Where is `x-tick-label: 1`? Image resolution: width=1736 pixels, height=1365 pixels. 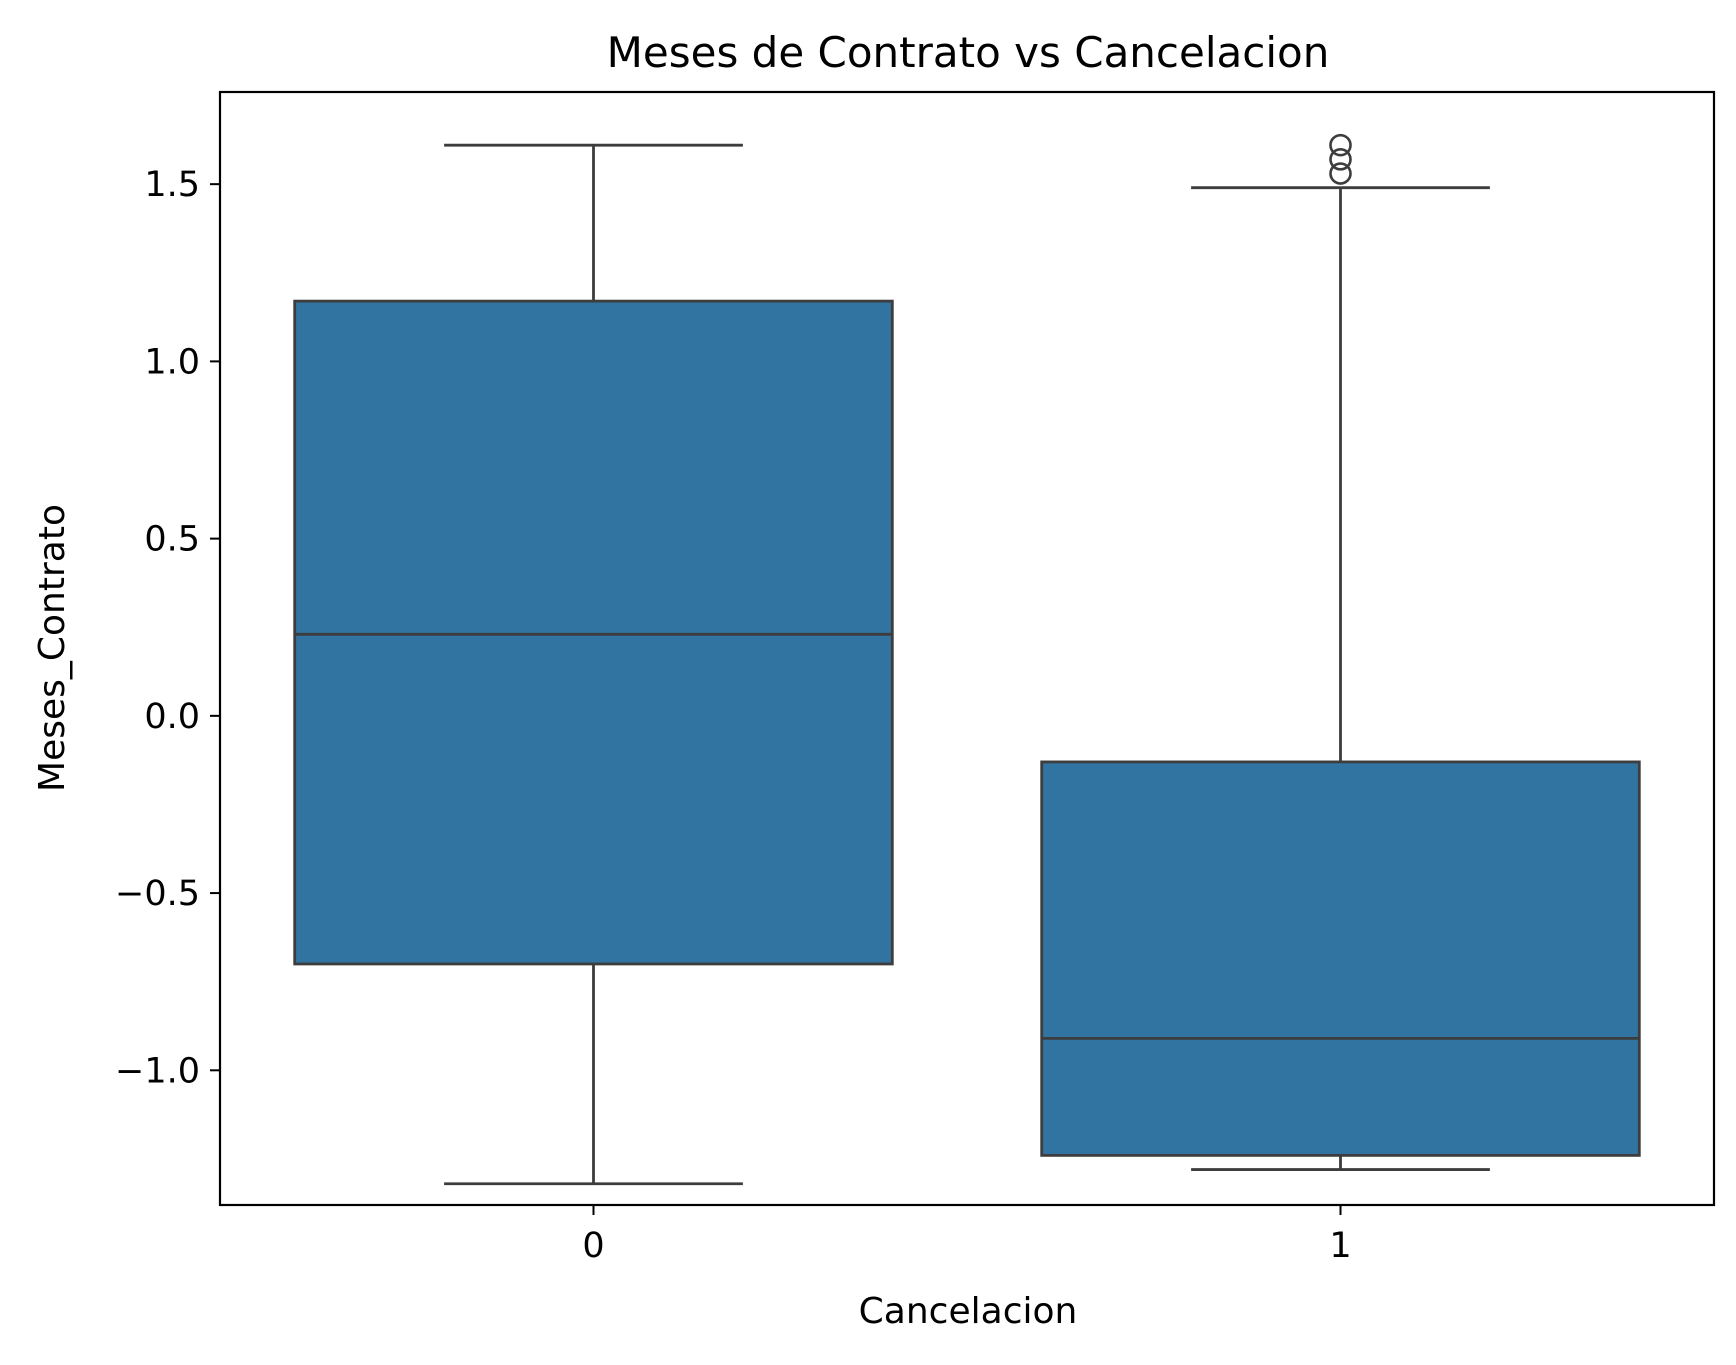
x-tick-label: 1 is located at coordinates (1340, 1246).